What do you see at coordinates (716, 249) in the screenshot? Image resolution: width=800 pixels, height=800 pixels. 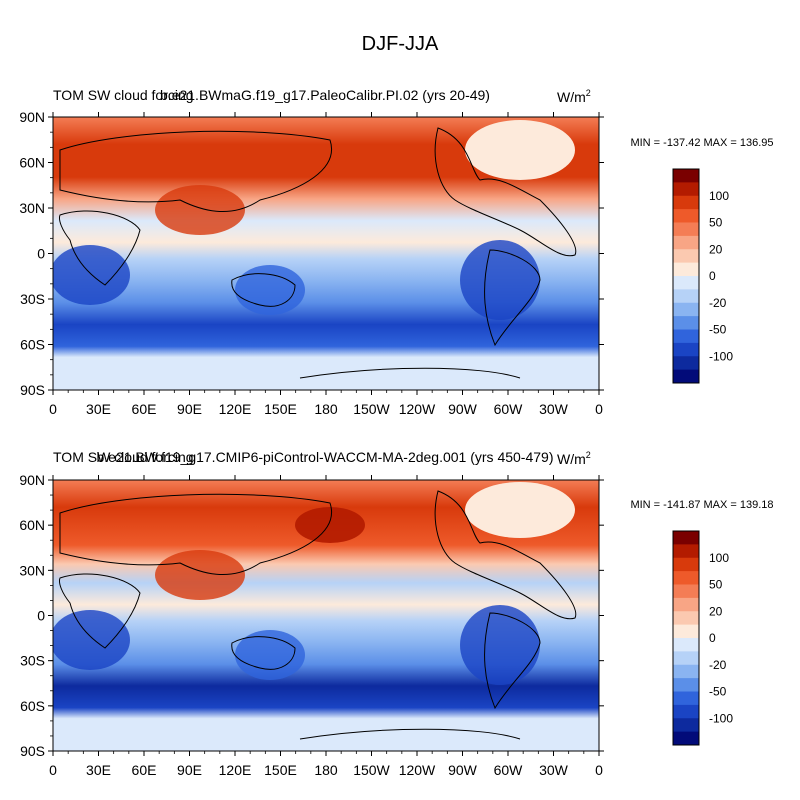 I see `colorbar-label: 20` at bounding box center [716, 249].